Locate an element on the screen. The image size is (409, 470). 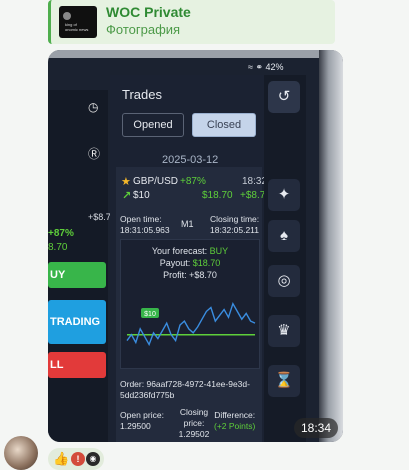
chart-amount-label: $10 is located at coordinates (150, 314).